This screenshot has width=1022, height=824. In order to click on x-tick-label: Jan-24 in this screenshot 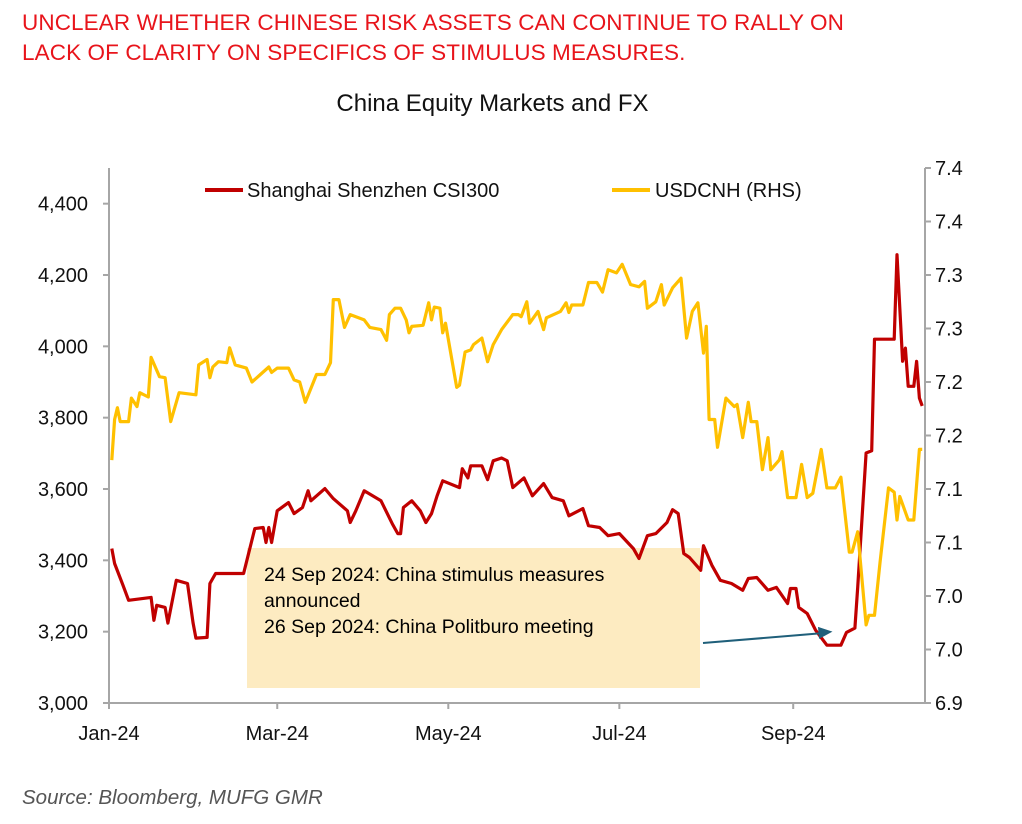, I will do `click(108, 734)`.